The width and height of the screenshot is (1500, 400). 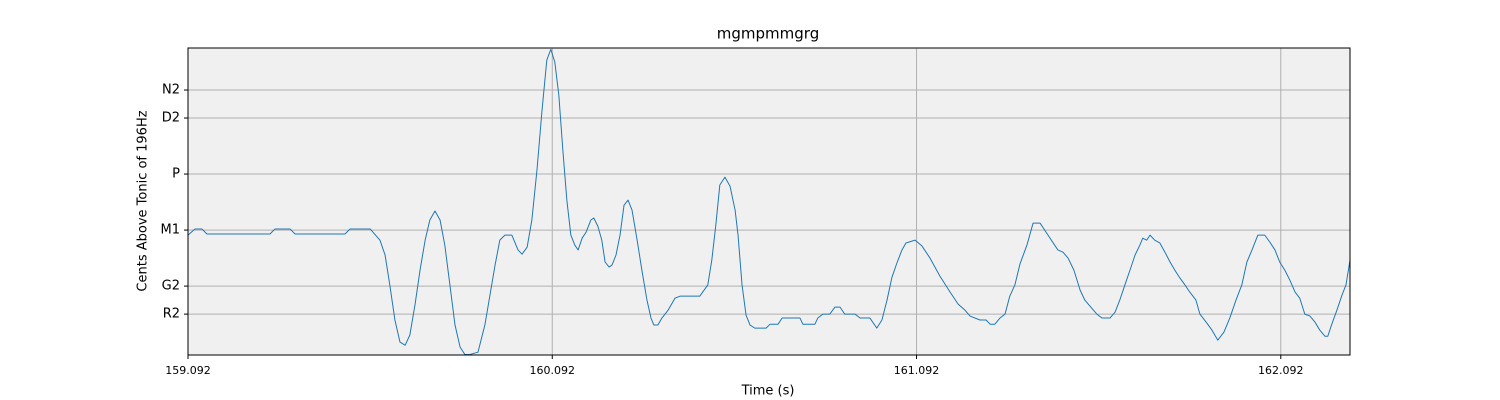 I want to click on y-tick-label: G2, so click(x=171, y=286).